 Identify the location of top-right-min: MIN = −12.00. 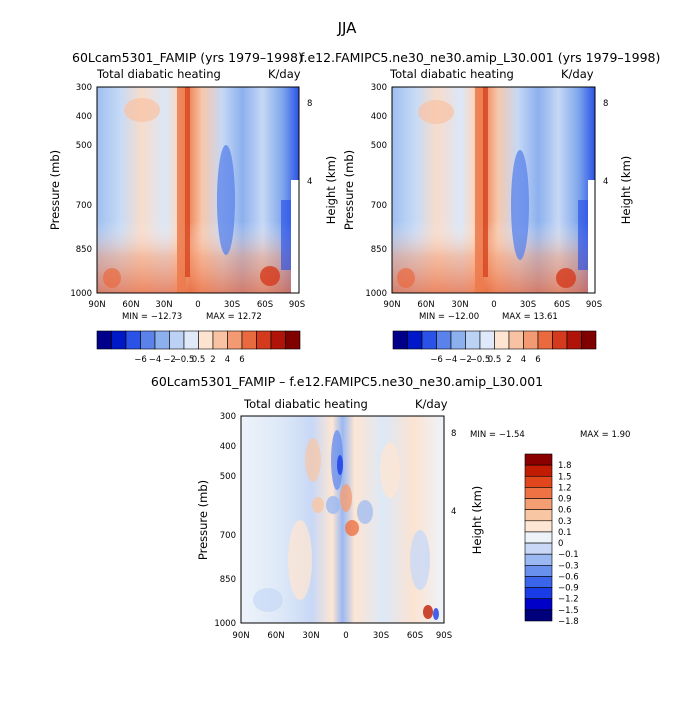
(449, 317).